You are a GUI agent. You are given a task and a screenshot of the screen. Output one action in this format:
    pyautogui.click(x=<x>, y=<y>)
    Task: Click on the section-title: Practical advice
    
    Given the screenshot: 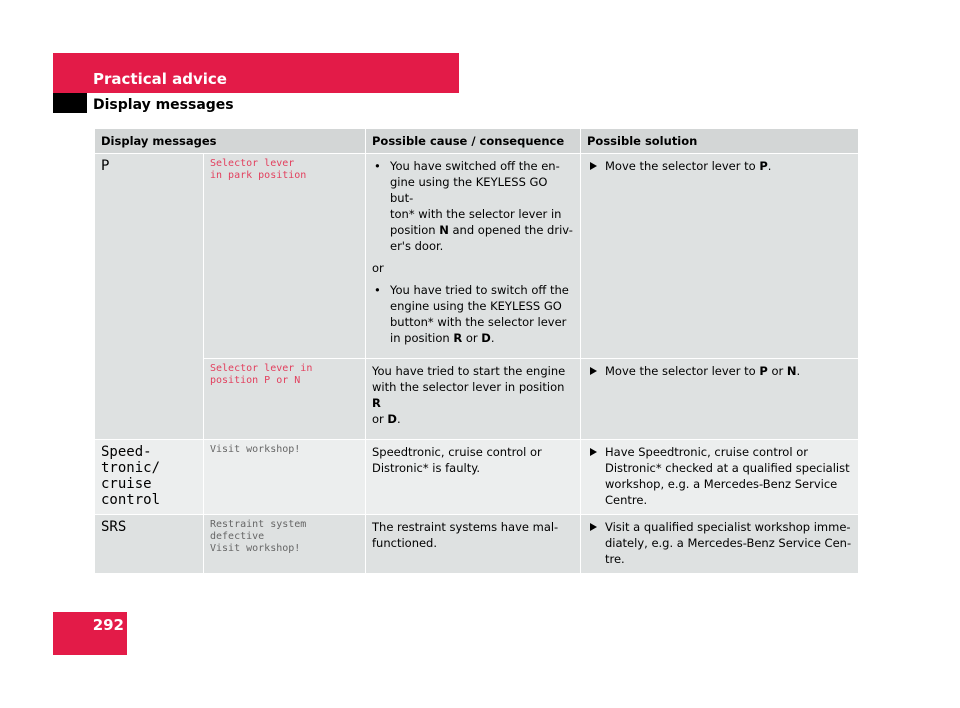 What is the action you would take?
    pyautogui.click(x=160, y=79)
    